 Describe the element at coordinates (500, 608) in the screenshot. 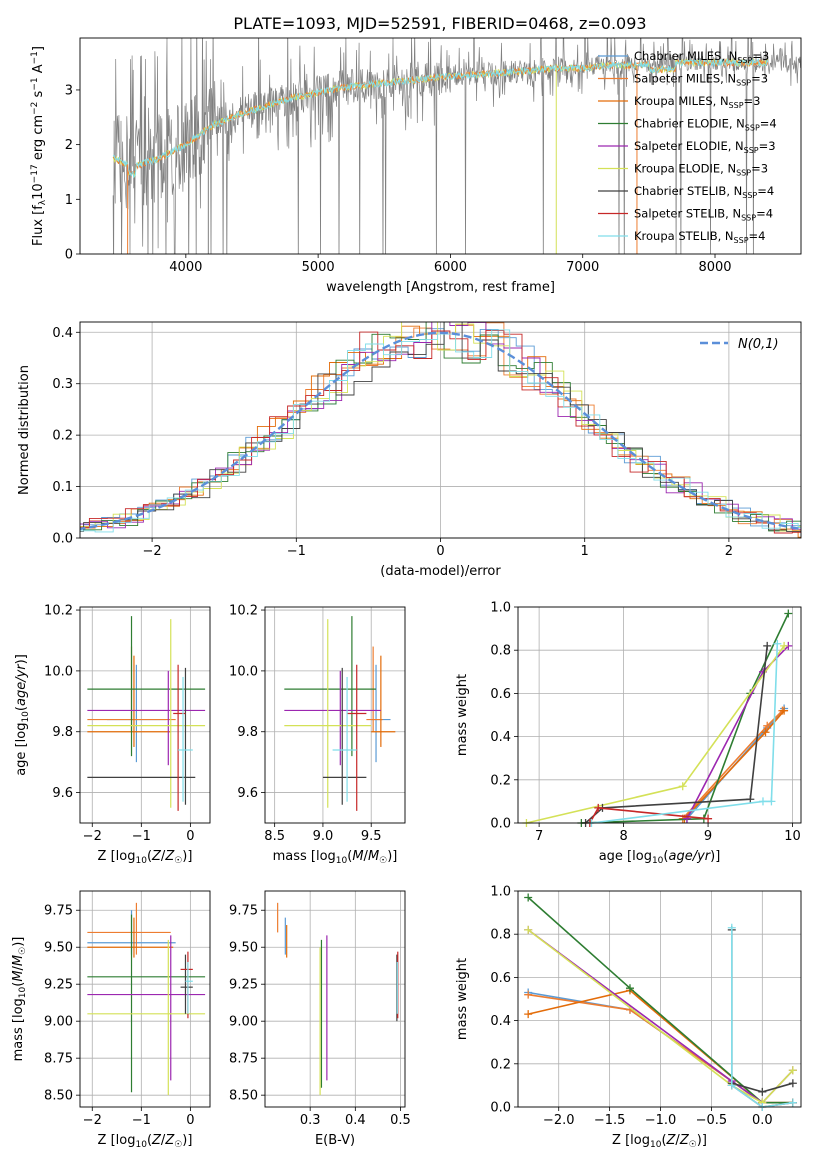

I see `y-tick-label: 1.0` at that location.